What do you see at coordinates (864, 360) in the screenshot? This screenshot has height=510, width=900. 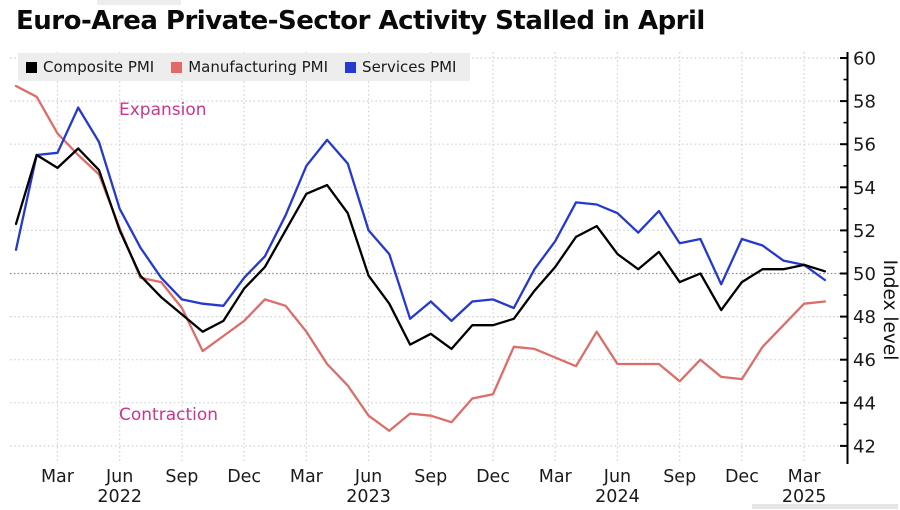 I see `y-axis-tick-label: 46` at bounding box center [864, 360].